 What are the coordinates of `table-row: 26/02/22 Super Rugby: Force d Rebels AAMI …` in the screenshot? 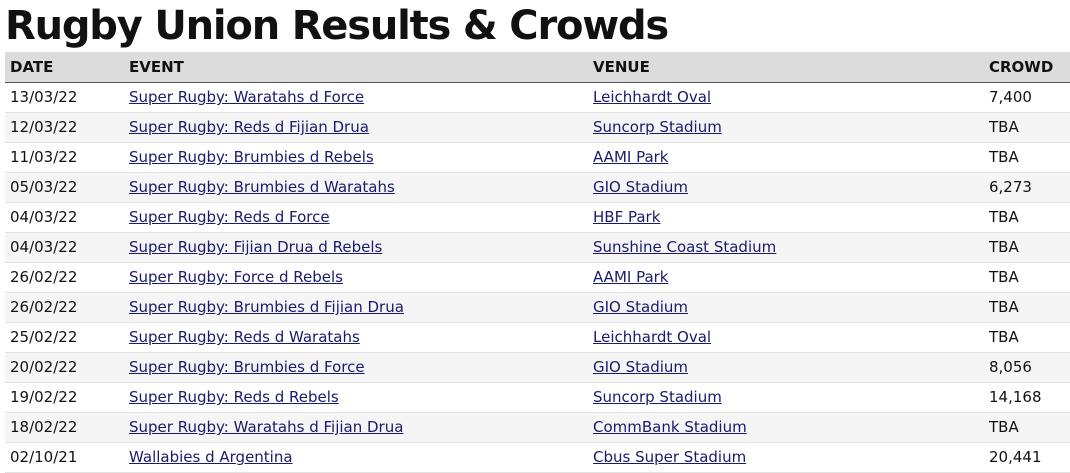 It's located at (537, 277).